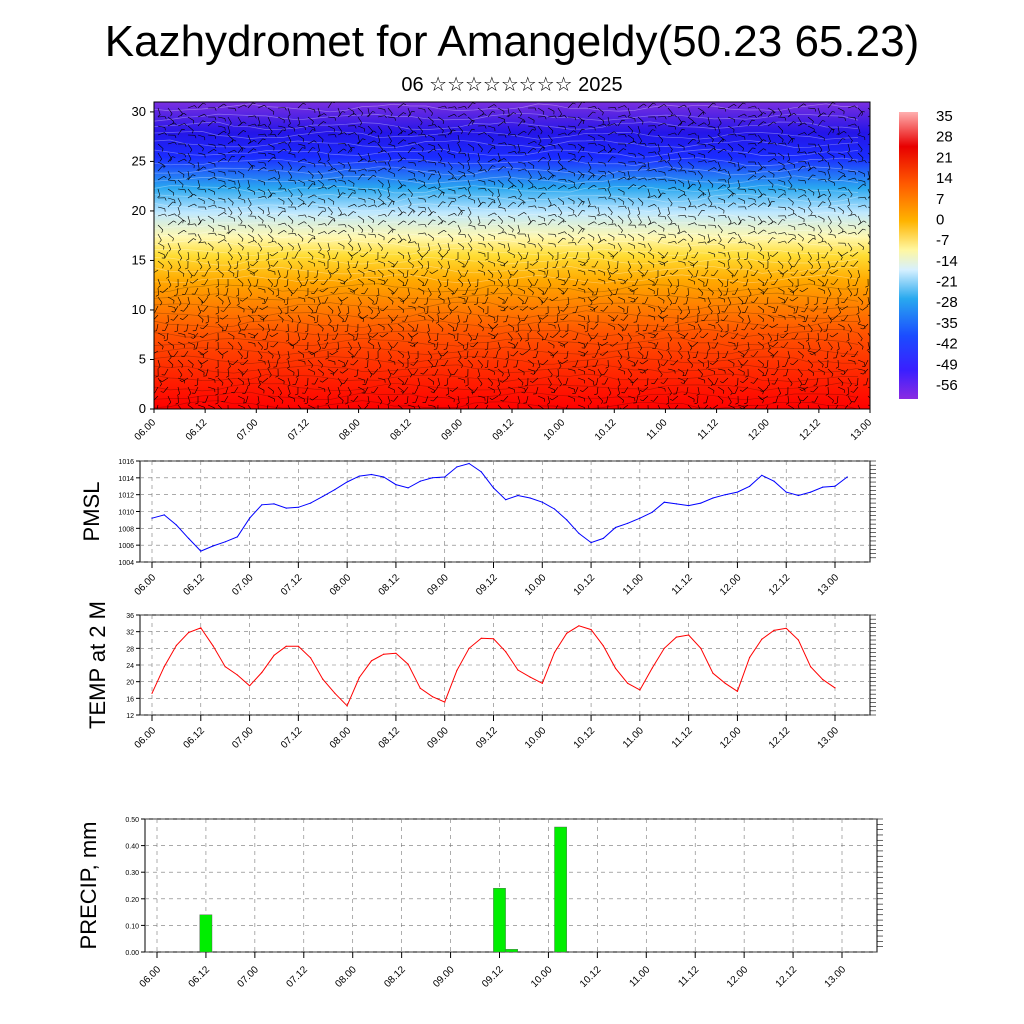 The height and width of the screenshot is (1024, 1024). What do you see at coordinates (390, 738) in the screenshot?
I see `x-tick-label: 08.12` at bounding box center [390, 738].